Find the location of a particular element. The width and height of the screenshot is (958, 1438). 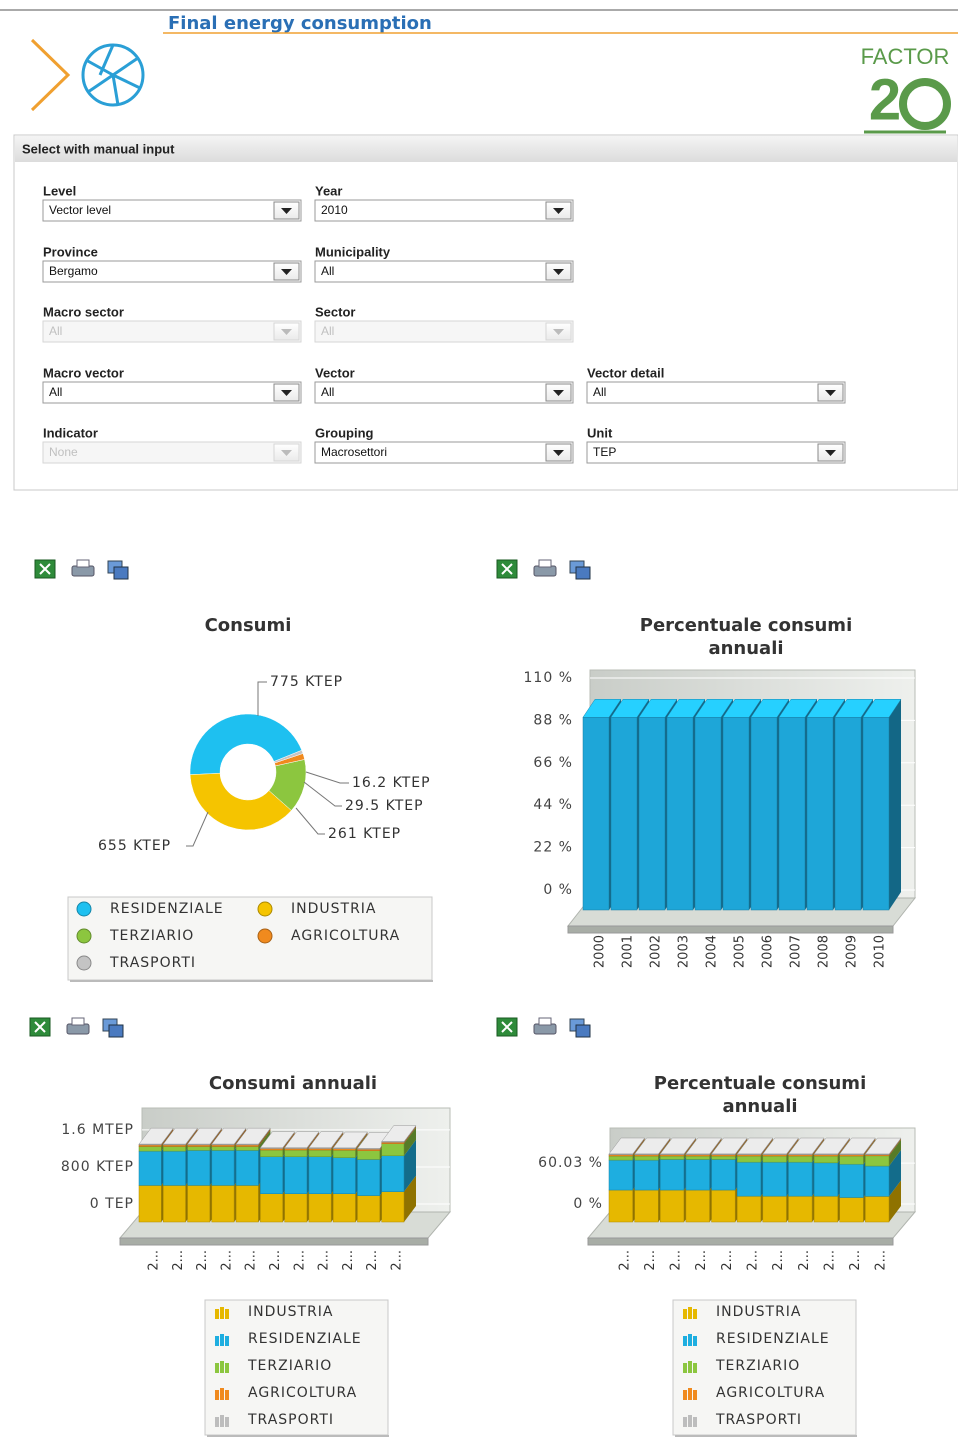

select-value: TEP is located at coordinates (604, 452).